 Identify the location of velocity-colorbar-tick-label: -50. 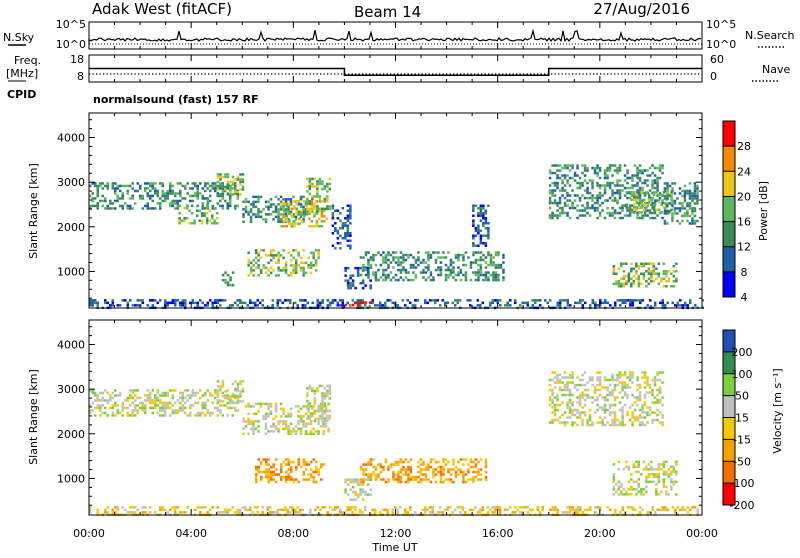
(742, 461).